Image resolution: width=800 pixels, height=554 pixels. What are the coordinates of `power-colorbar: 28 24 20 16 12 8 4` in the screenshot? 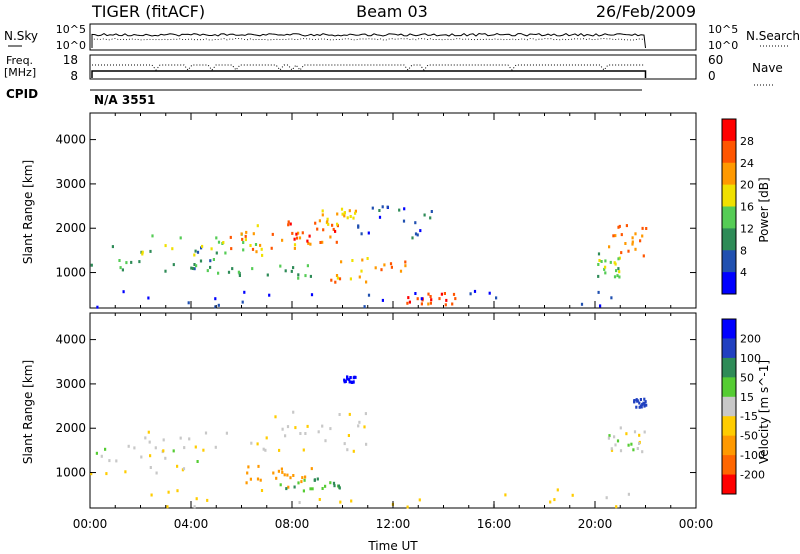 It's located at (737, 206).